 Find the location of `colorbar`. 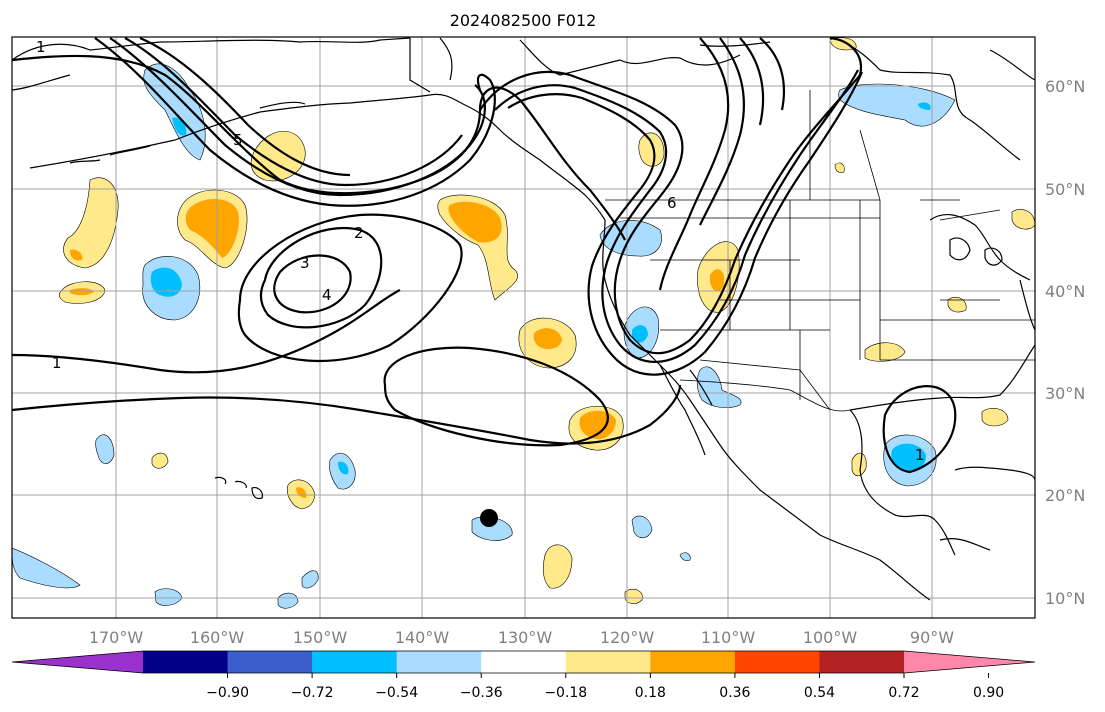

colorbar is located at coordinates (523, 662).